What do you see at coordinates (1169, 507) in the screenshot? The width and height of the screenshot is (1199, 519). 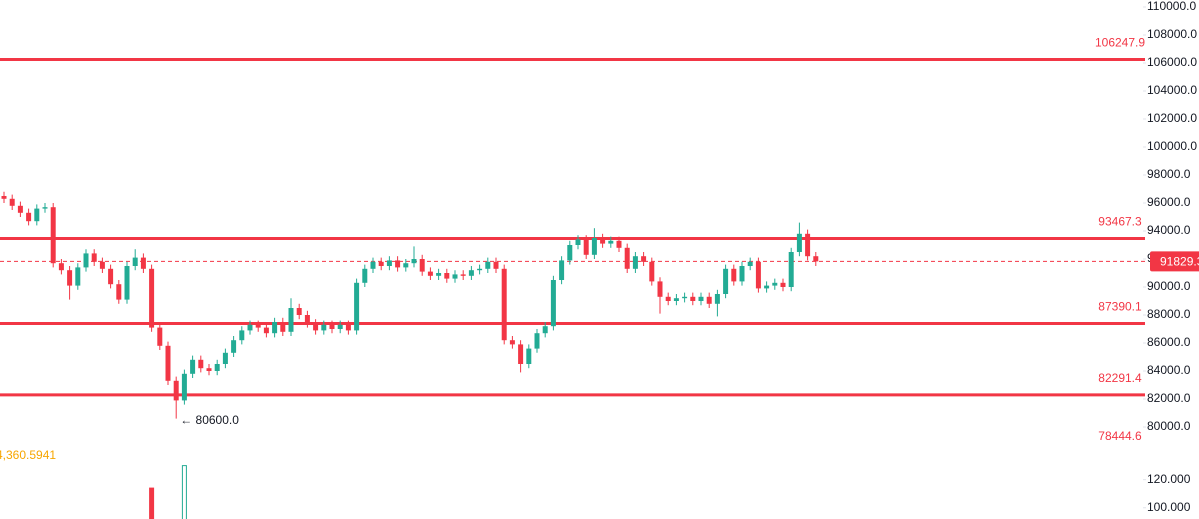 I see `volume-tick-label: 100.000` at bounding box center [1169, 507].